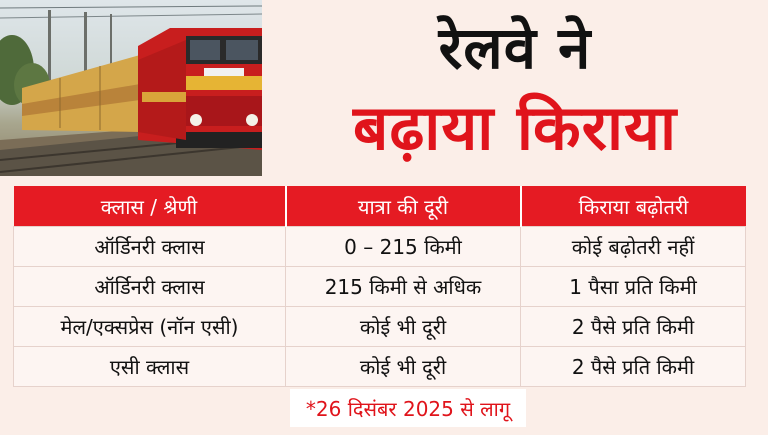 This screenshot has width=768, height=435. Describe the element at coordinates (149, 366) in the screenshot. I see `cell-class: एसी क्लास` at that location.